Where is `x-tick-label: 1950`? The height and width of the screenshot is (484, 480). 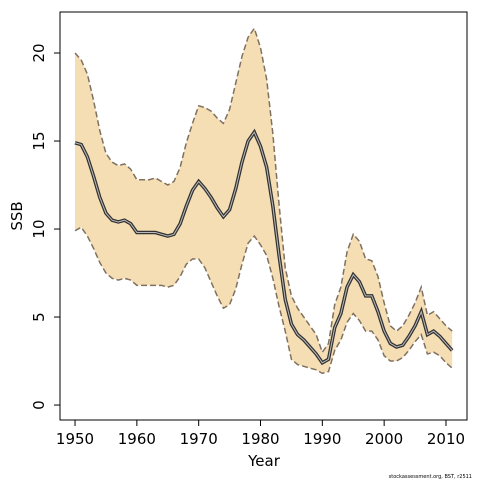
x-tick-label: 1950 is located at coordinates (75, 439).